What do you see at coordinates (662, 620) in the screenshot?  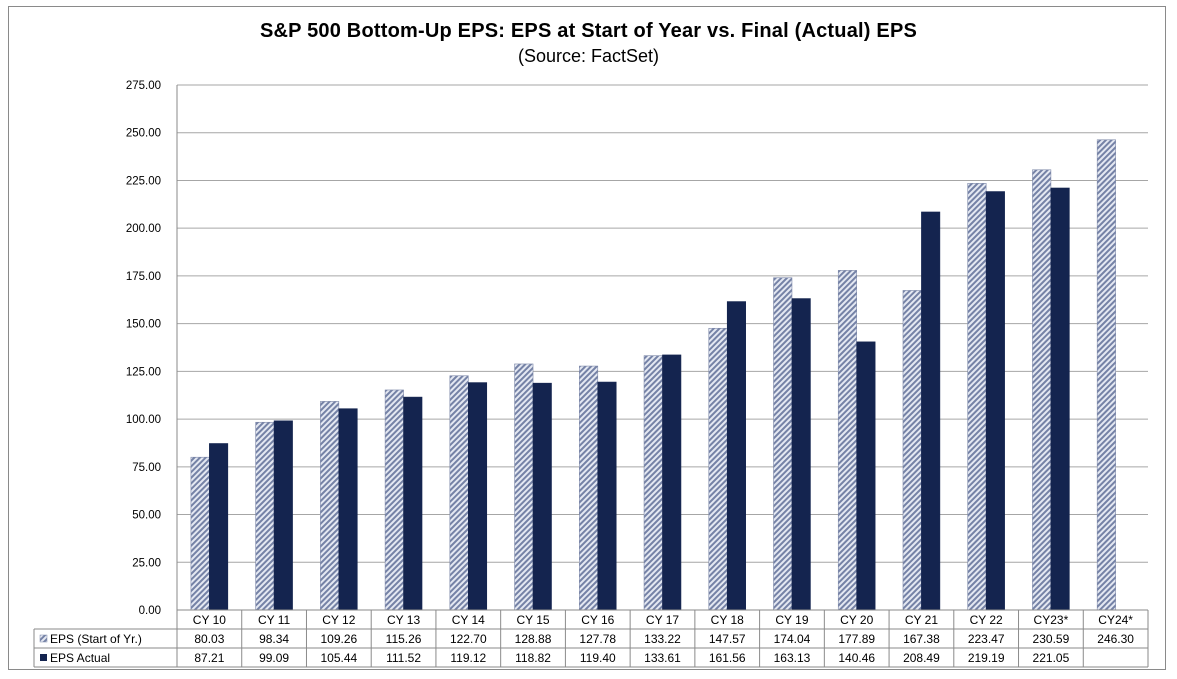 I see `x-tick-label: CY 17` at bounding box center [662, 620].